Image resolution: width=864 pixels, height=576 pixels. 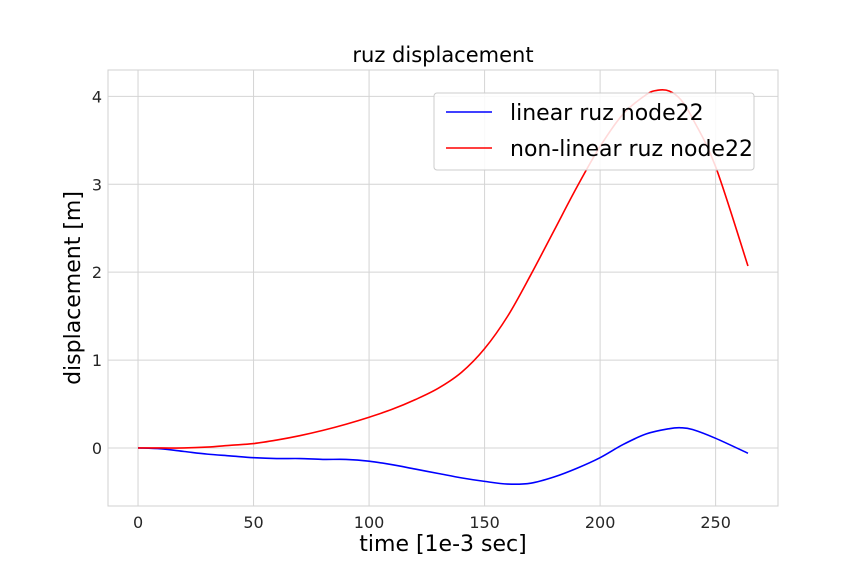 What do you see at coordinates (97, 272) in the screenshot?
I see `y-tick-label: 2` at bounding box center [97, 272].